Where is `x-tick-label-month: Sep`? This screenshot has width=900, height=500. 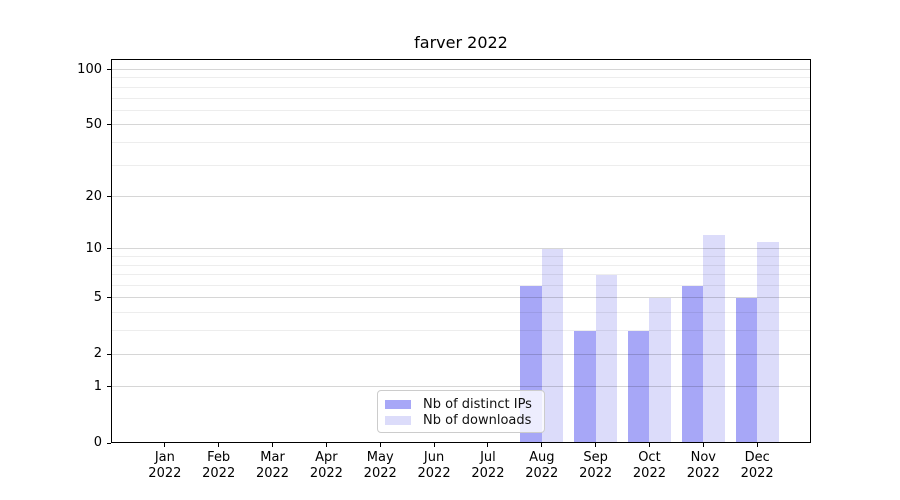
x-tick-label-month: Sep is located at coordinates (595, 457).